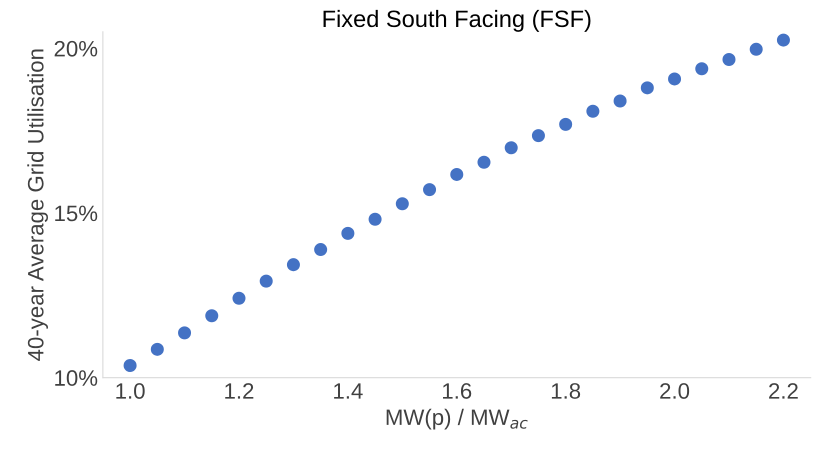 This screenshot has height=455, width=823. I want to click on chart-title: Fixed South Facing (FSF), so click(457, 21).